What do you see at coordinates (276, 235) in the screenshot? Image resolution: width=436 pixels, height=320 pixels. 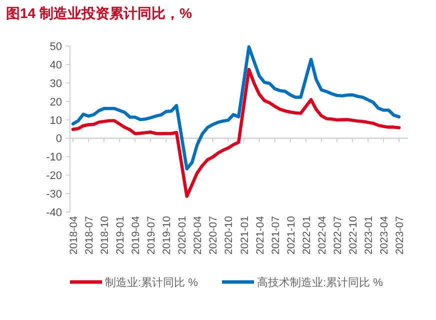 I see `x-tick-label: 2021-07` at bounding box center [276, 235].